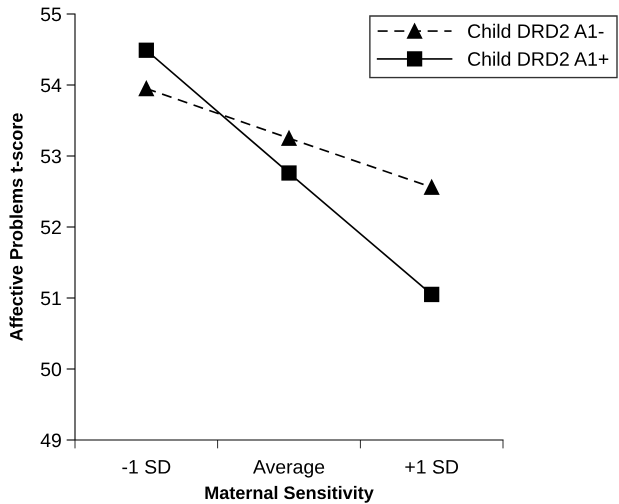  What do you see at coordinates (538, 59) in the screenshot?
I see `legend-label: Child DRD2 A1+` at bounding box center [538, 59].